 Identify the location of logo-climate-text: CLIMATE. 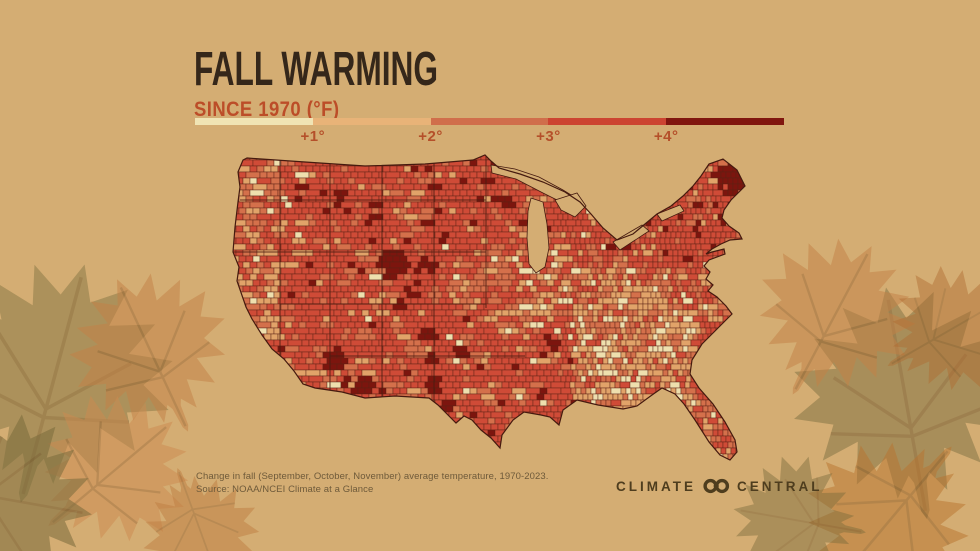
(656, 486).